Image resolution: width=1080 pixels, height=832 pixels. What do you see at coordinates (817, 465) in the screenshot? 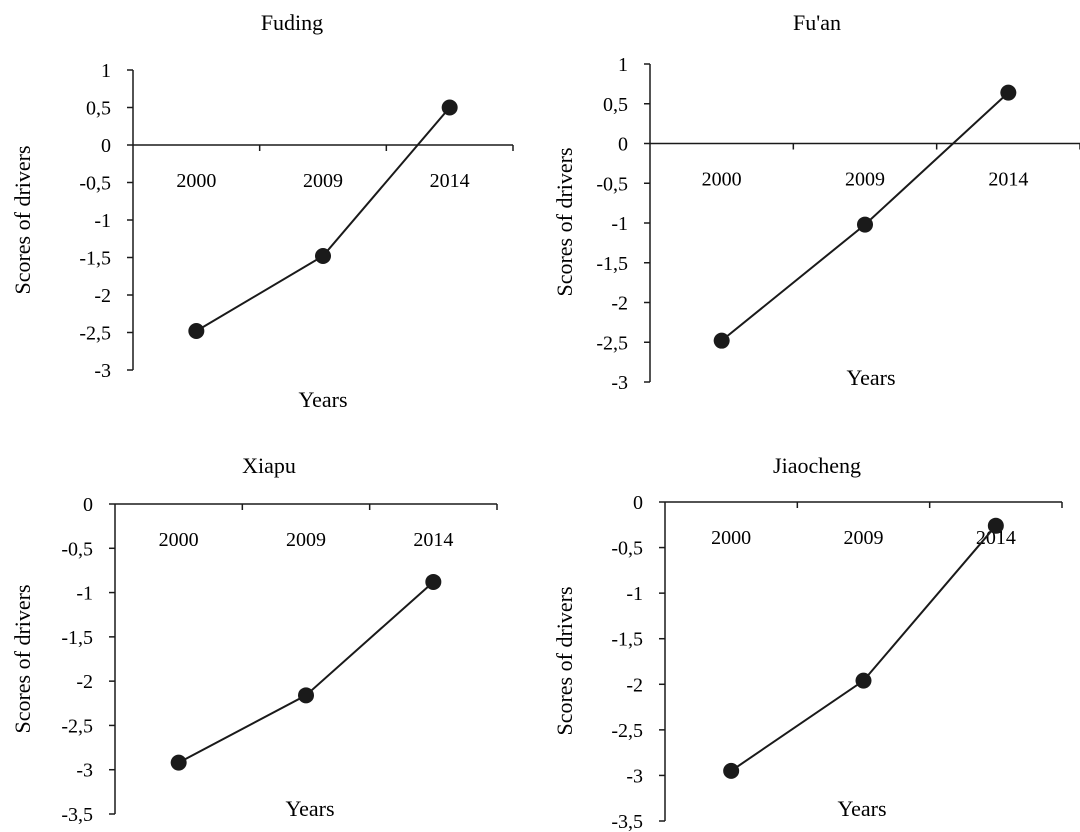
I see `chart-title: Jiaocheng` at bounding box center [817, 465].